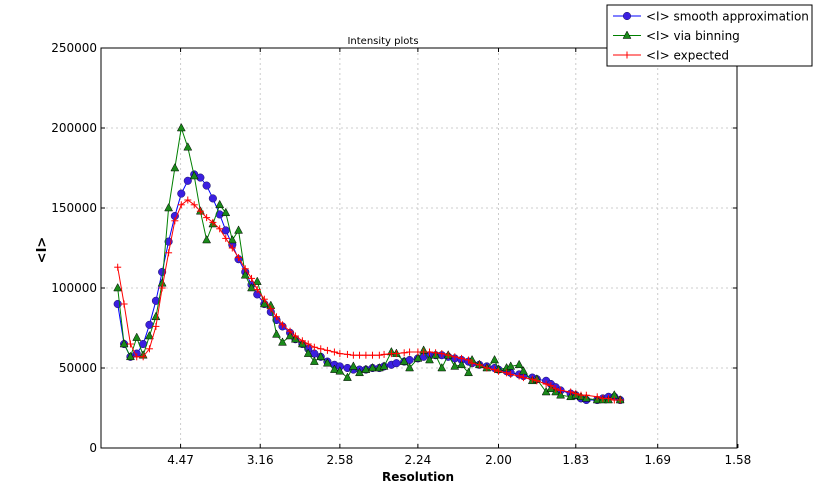 The height and width of the screenshot is (492, 817). Describe the element at coordinates (418, 460) in the screenshot. I see `x-tick-label: 2.24` at that location.